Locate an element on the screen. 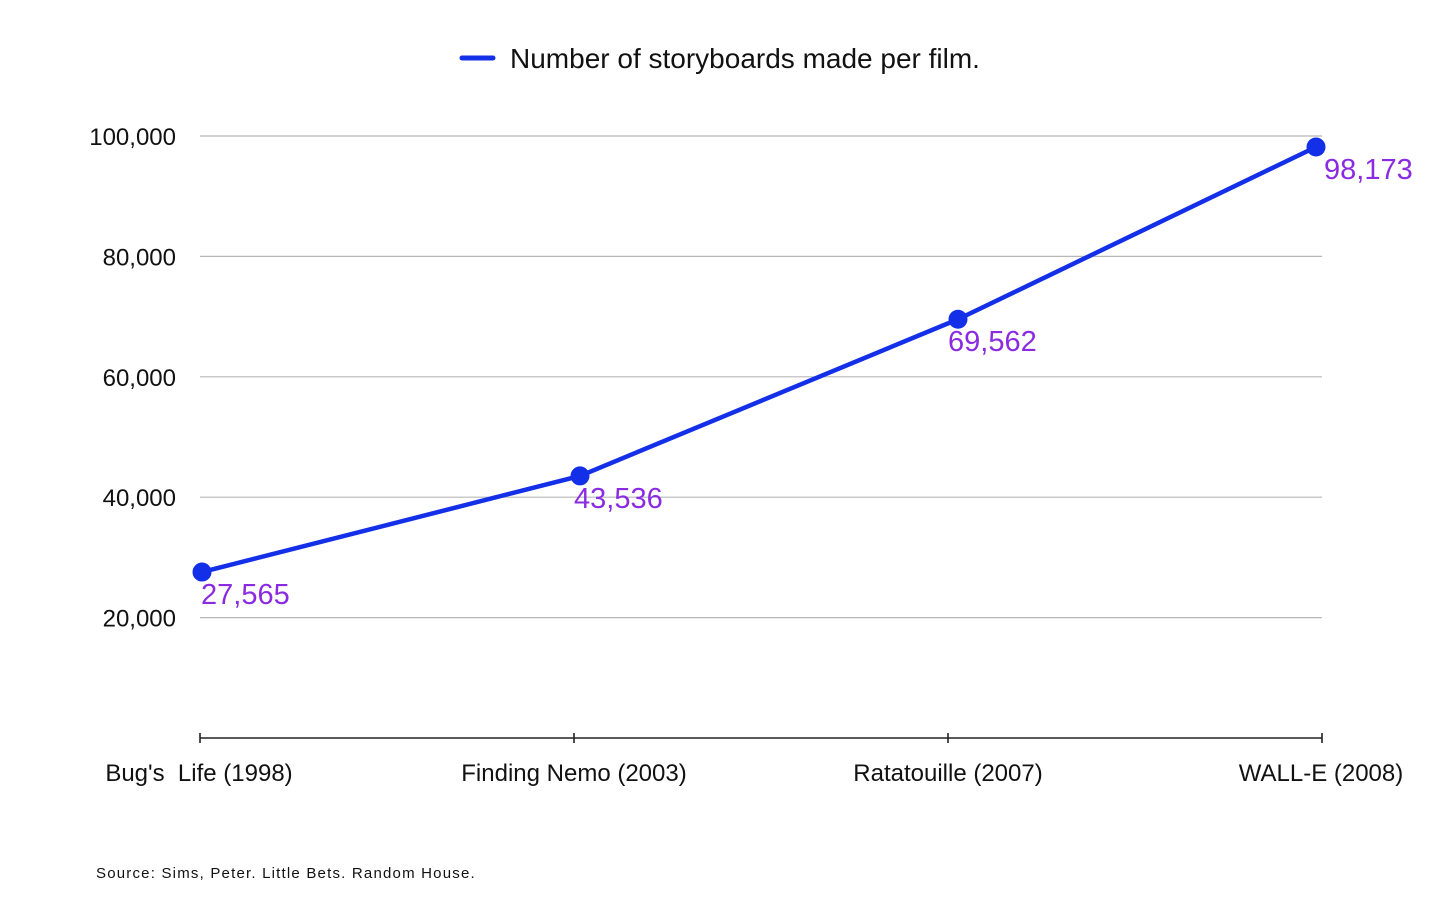  x-tick-label: Finding Nemo (2003) is located at coordinates (573, 773).